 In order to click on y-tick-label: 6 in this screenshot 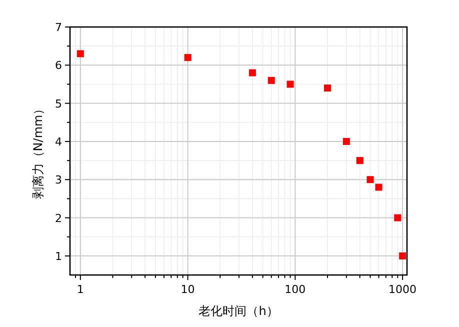, I will do `click(58, 65)`.